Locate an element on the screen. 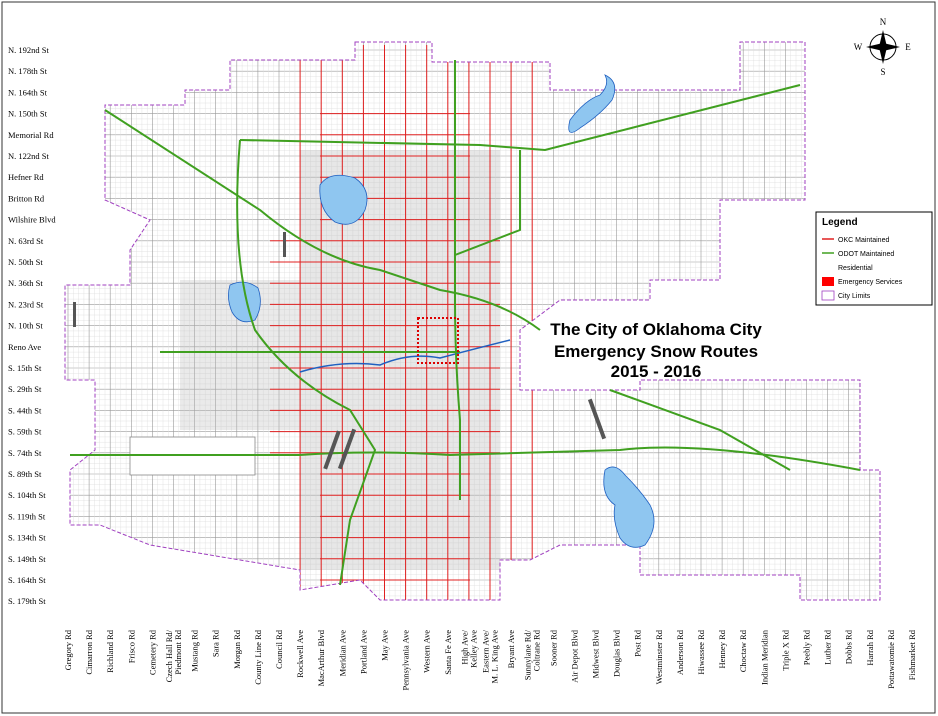 The width and height of the screenshot is (938, 716). street-label: Richland Rd is located at coordinates (110, 650).